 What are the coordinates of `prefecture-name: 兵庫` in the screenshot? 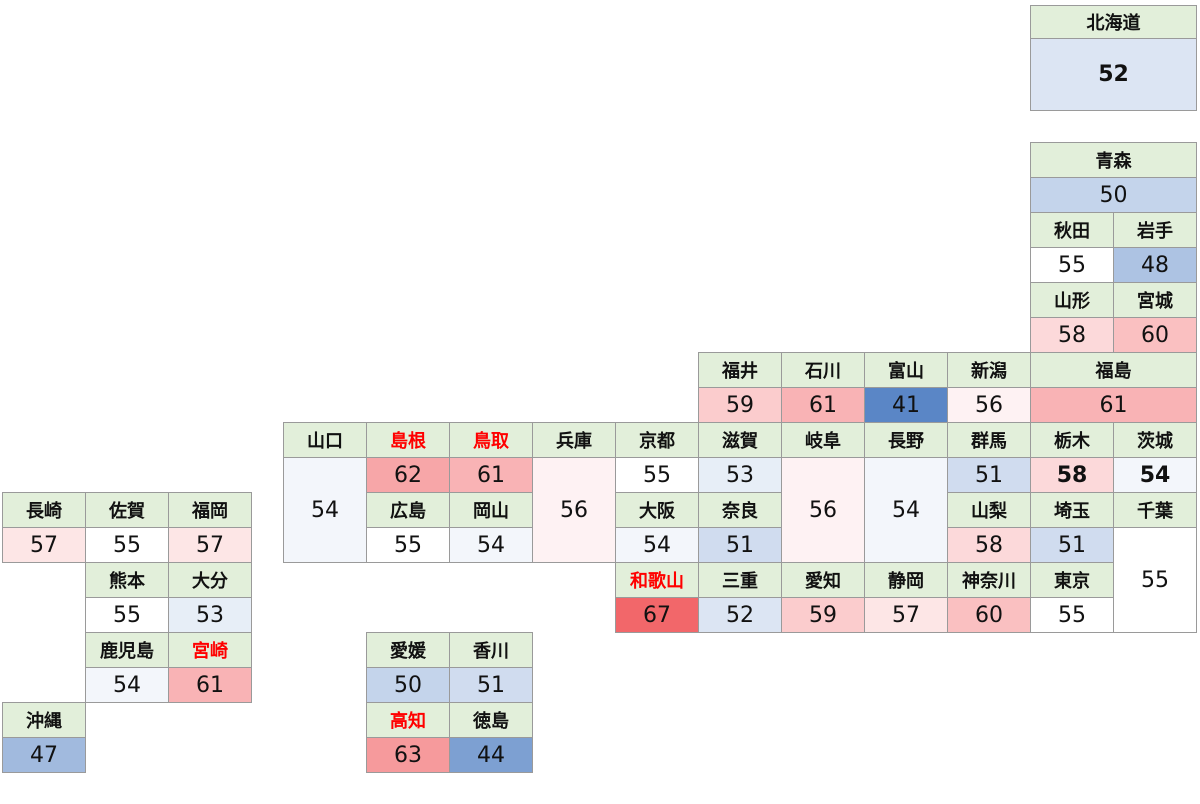 It's located at (574, 441).